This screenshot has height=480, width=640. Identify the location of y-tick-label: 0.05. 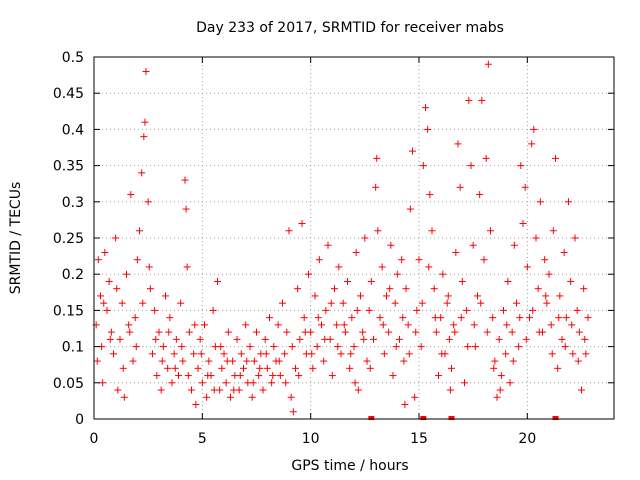
(68, 384).